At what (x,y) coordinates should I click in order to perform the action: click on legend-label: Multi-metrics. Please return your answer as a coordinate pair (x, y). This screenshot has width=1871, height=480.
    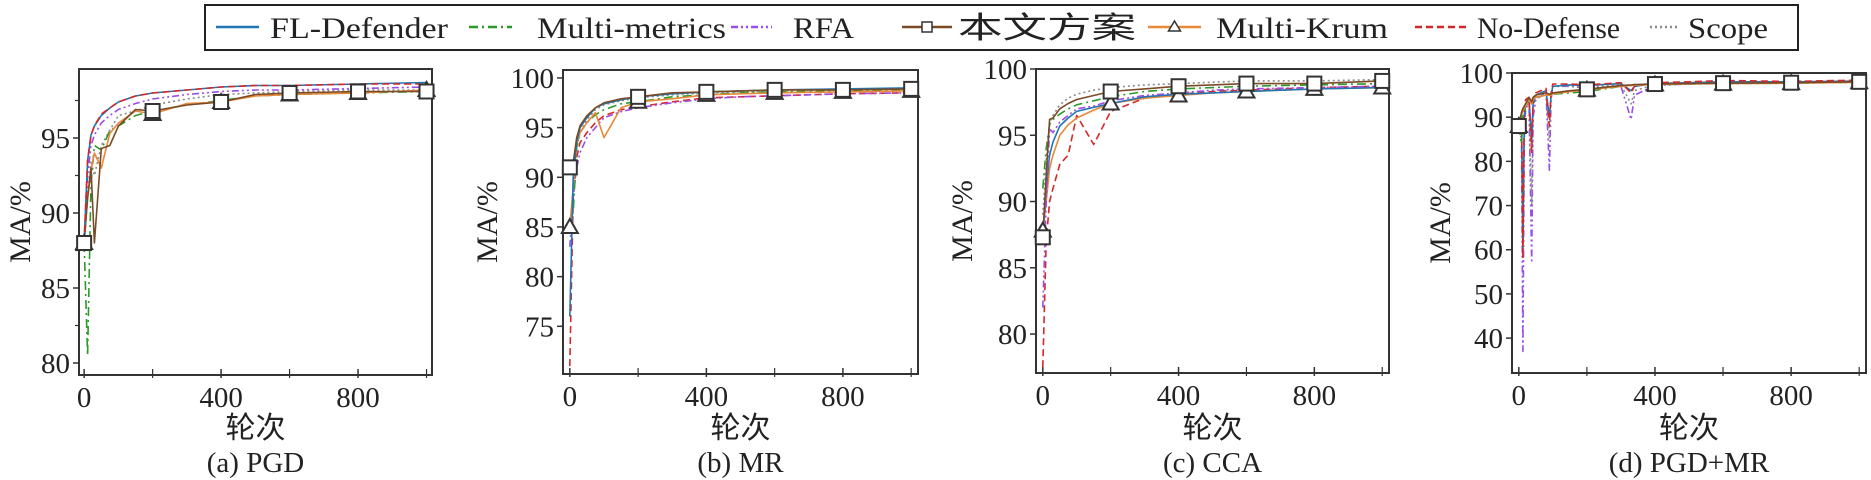
    Looking at the image, I should click on (631, 28).